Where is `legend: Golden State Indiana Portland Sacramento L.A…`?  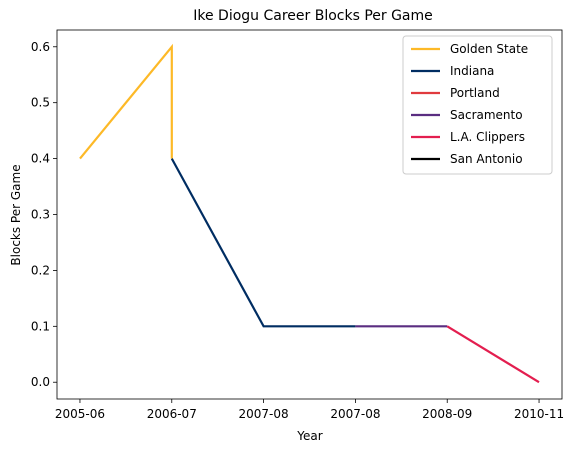 legend: Golden State Indiana Portland Sacramento L.A… is located at coordinates (477, 105).